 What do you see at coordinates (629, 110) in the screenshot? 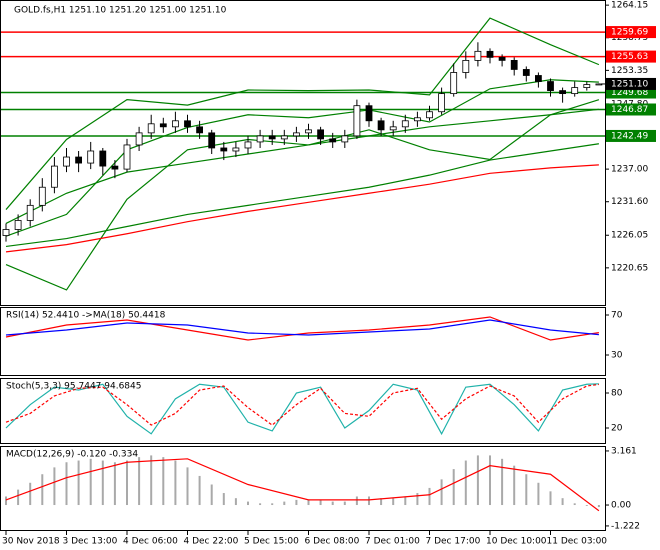
I see `level-label: 1246.87` at bounding box center [629, 110].